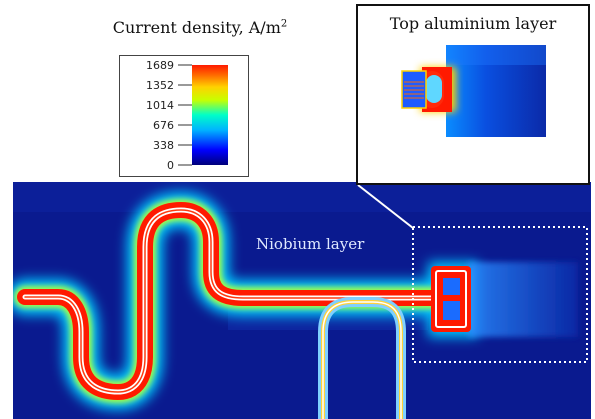  I want to click on colorbar-legend: 1689 1352 1014 676 338 0, so click(184, 116).